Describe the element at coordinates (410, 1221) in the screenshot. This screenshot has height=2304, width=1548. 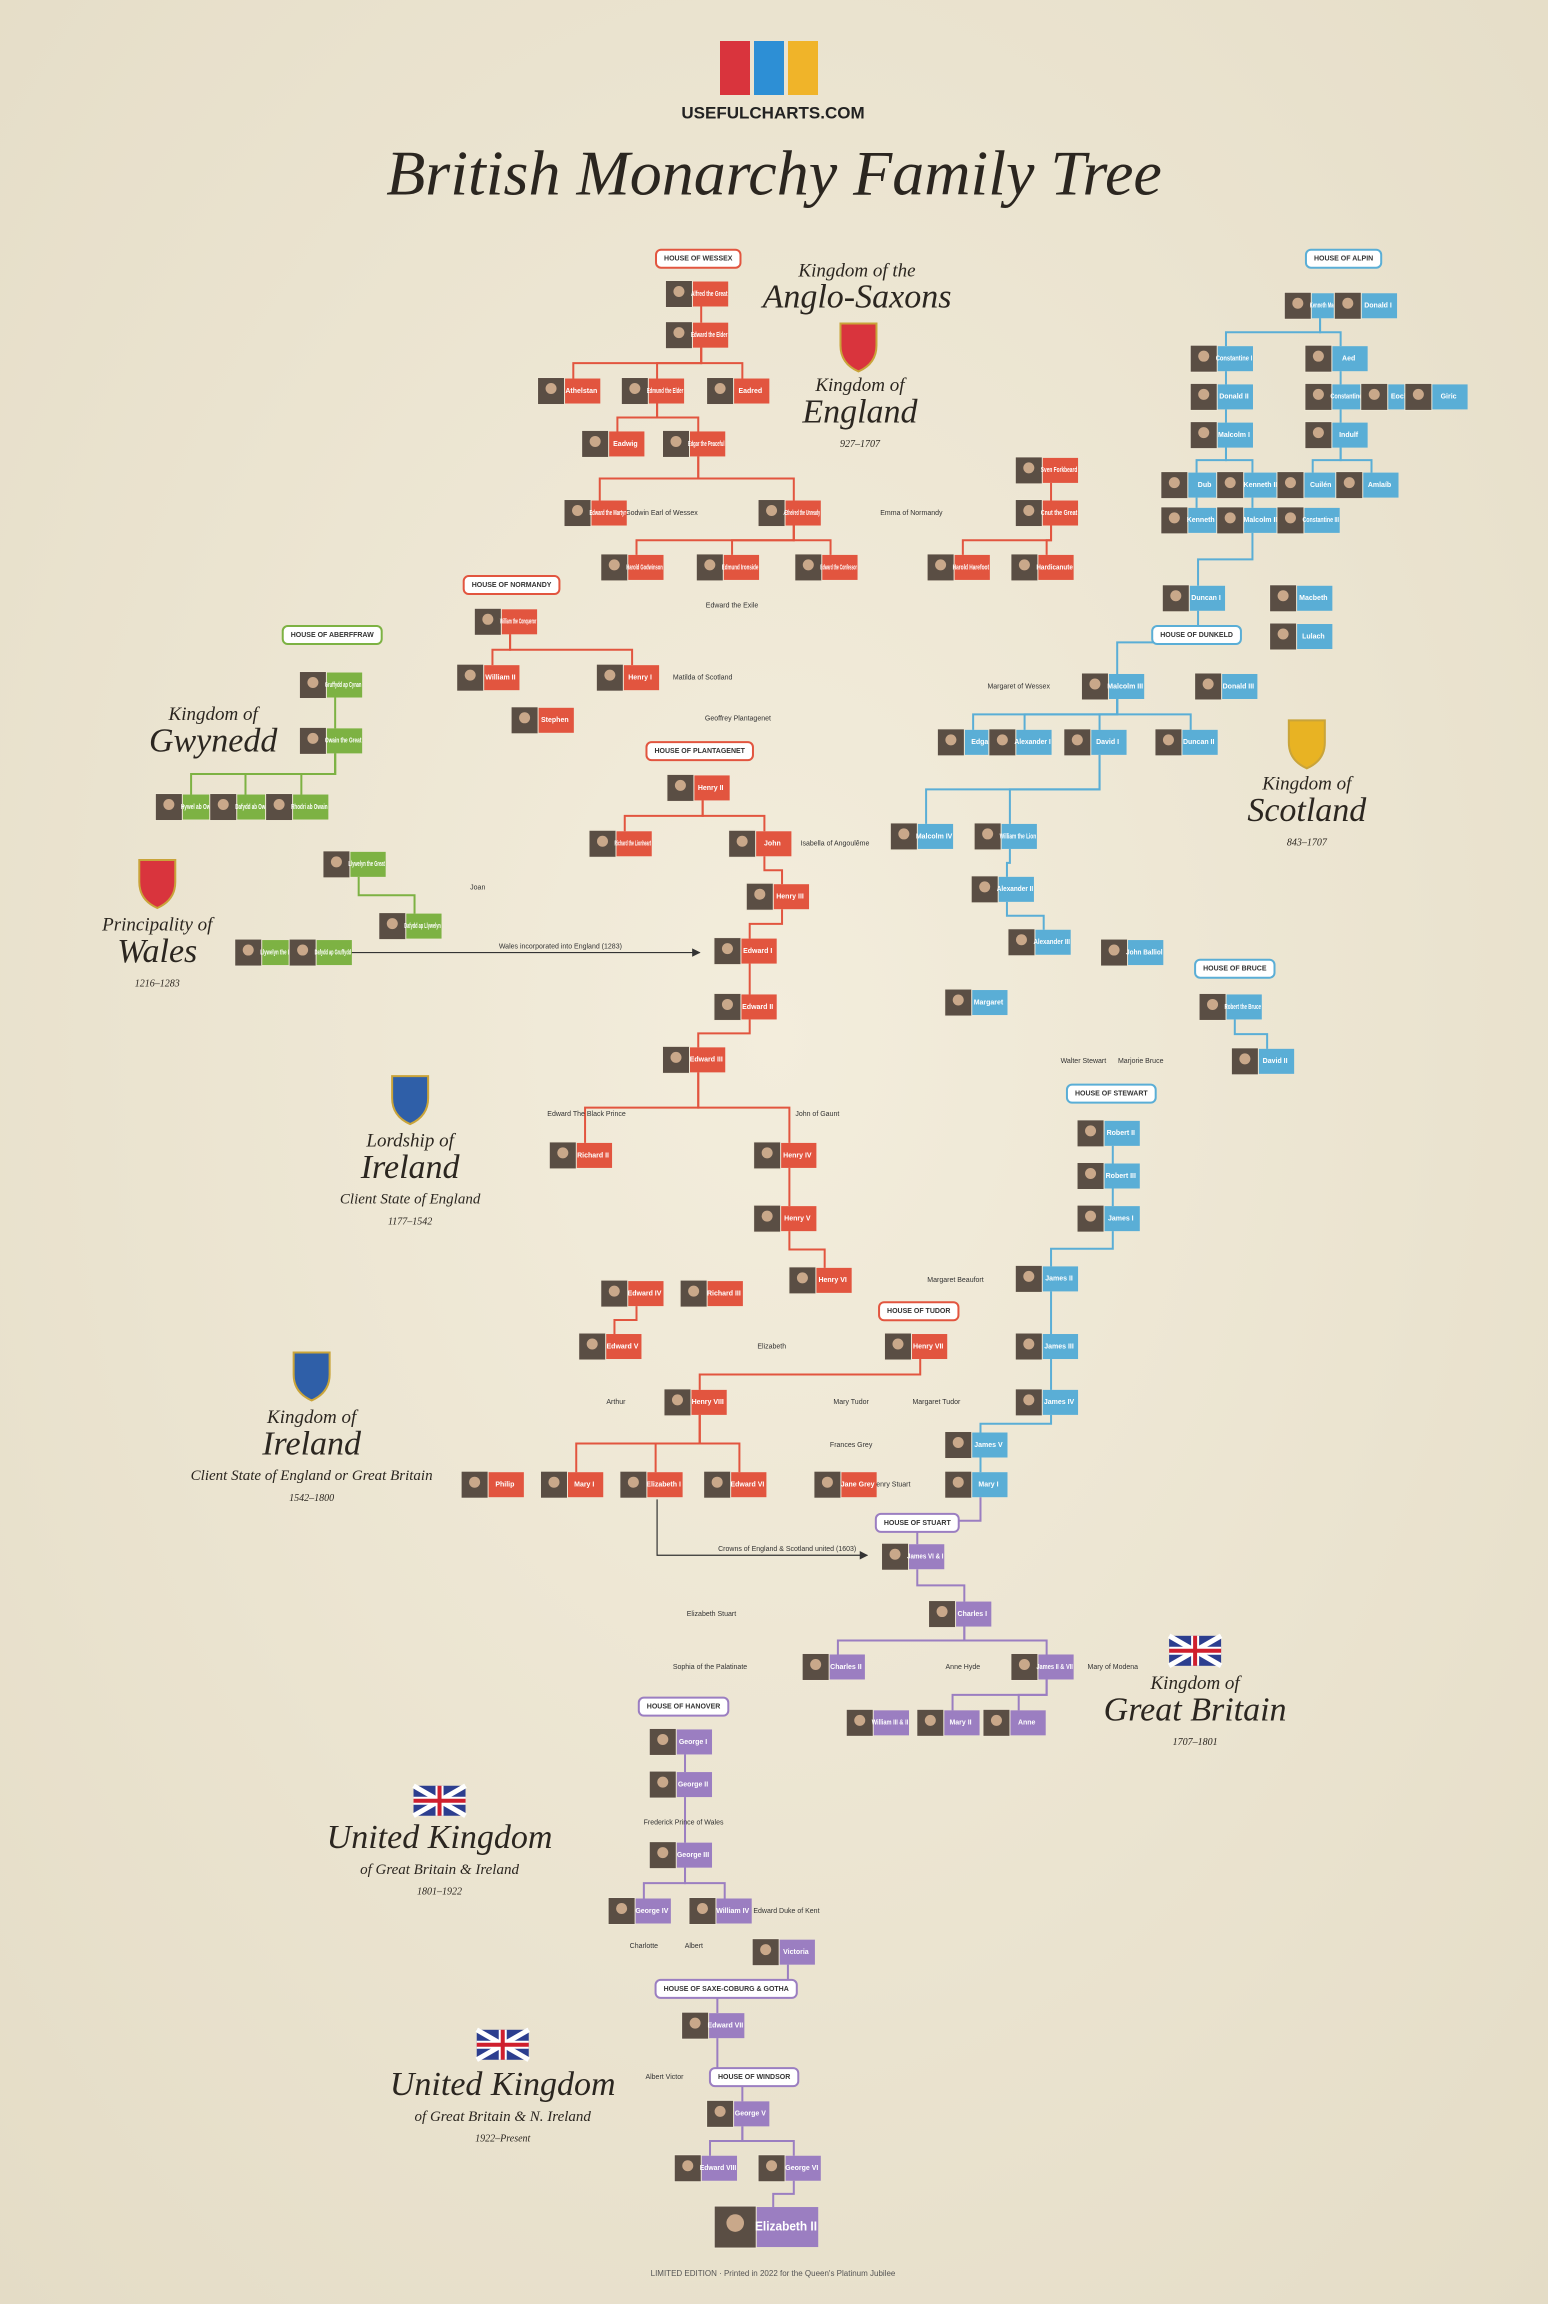
I see `region-dates: 1177–1542` at that location.